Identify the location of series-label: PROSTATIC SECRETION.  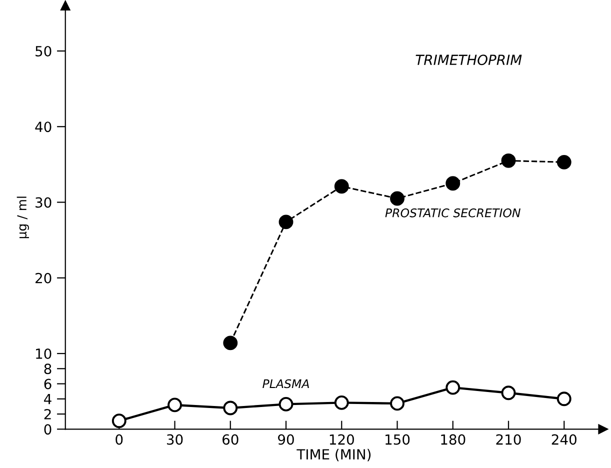
(452, 213).